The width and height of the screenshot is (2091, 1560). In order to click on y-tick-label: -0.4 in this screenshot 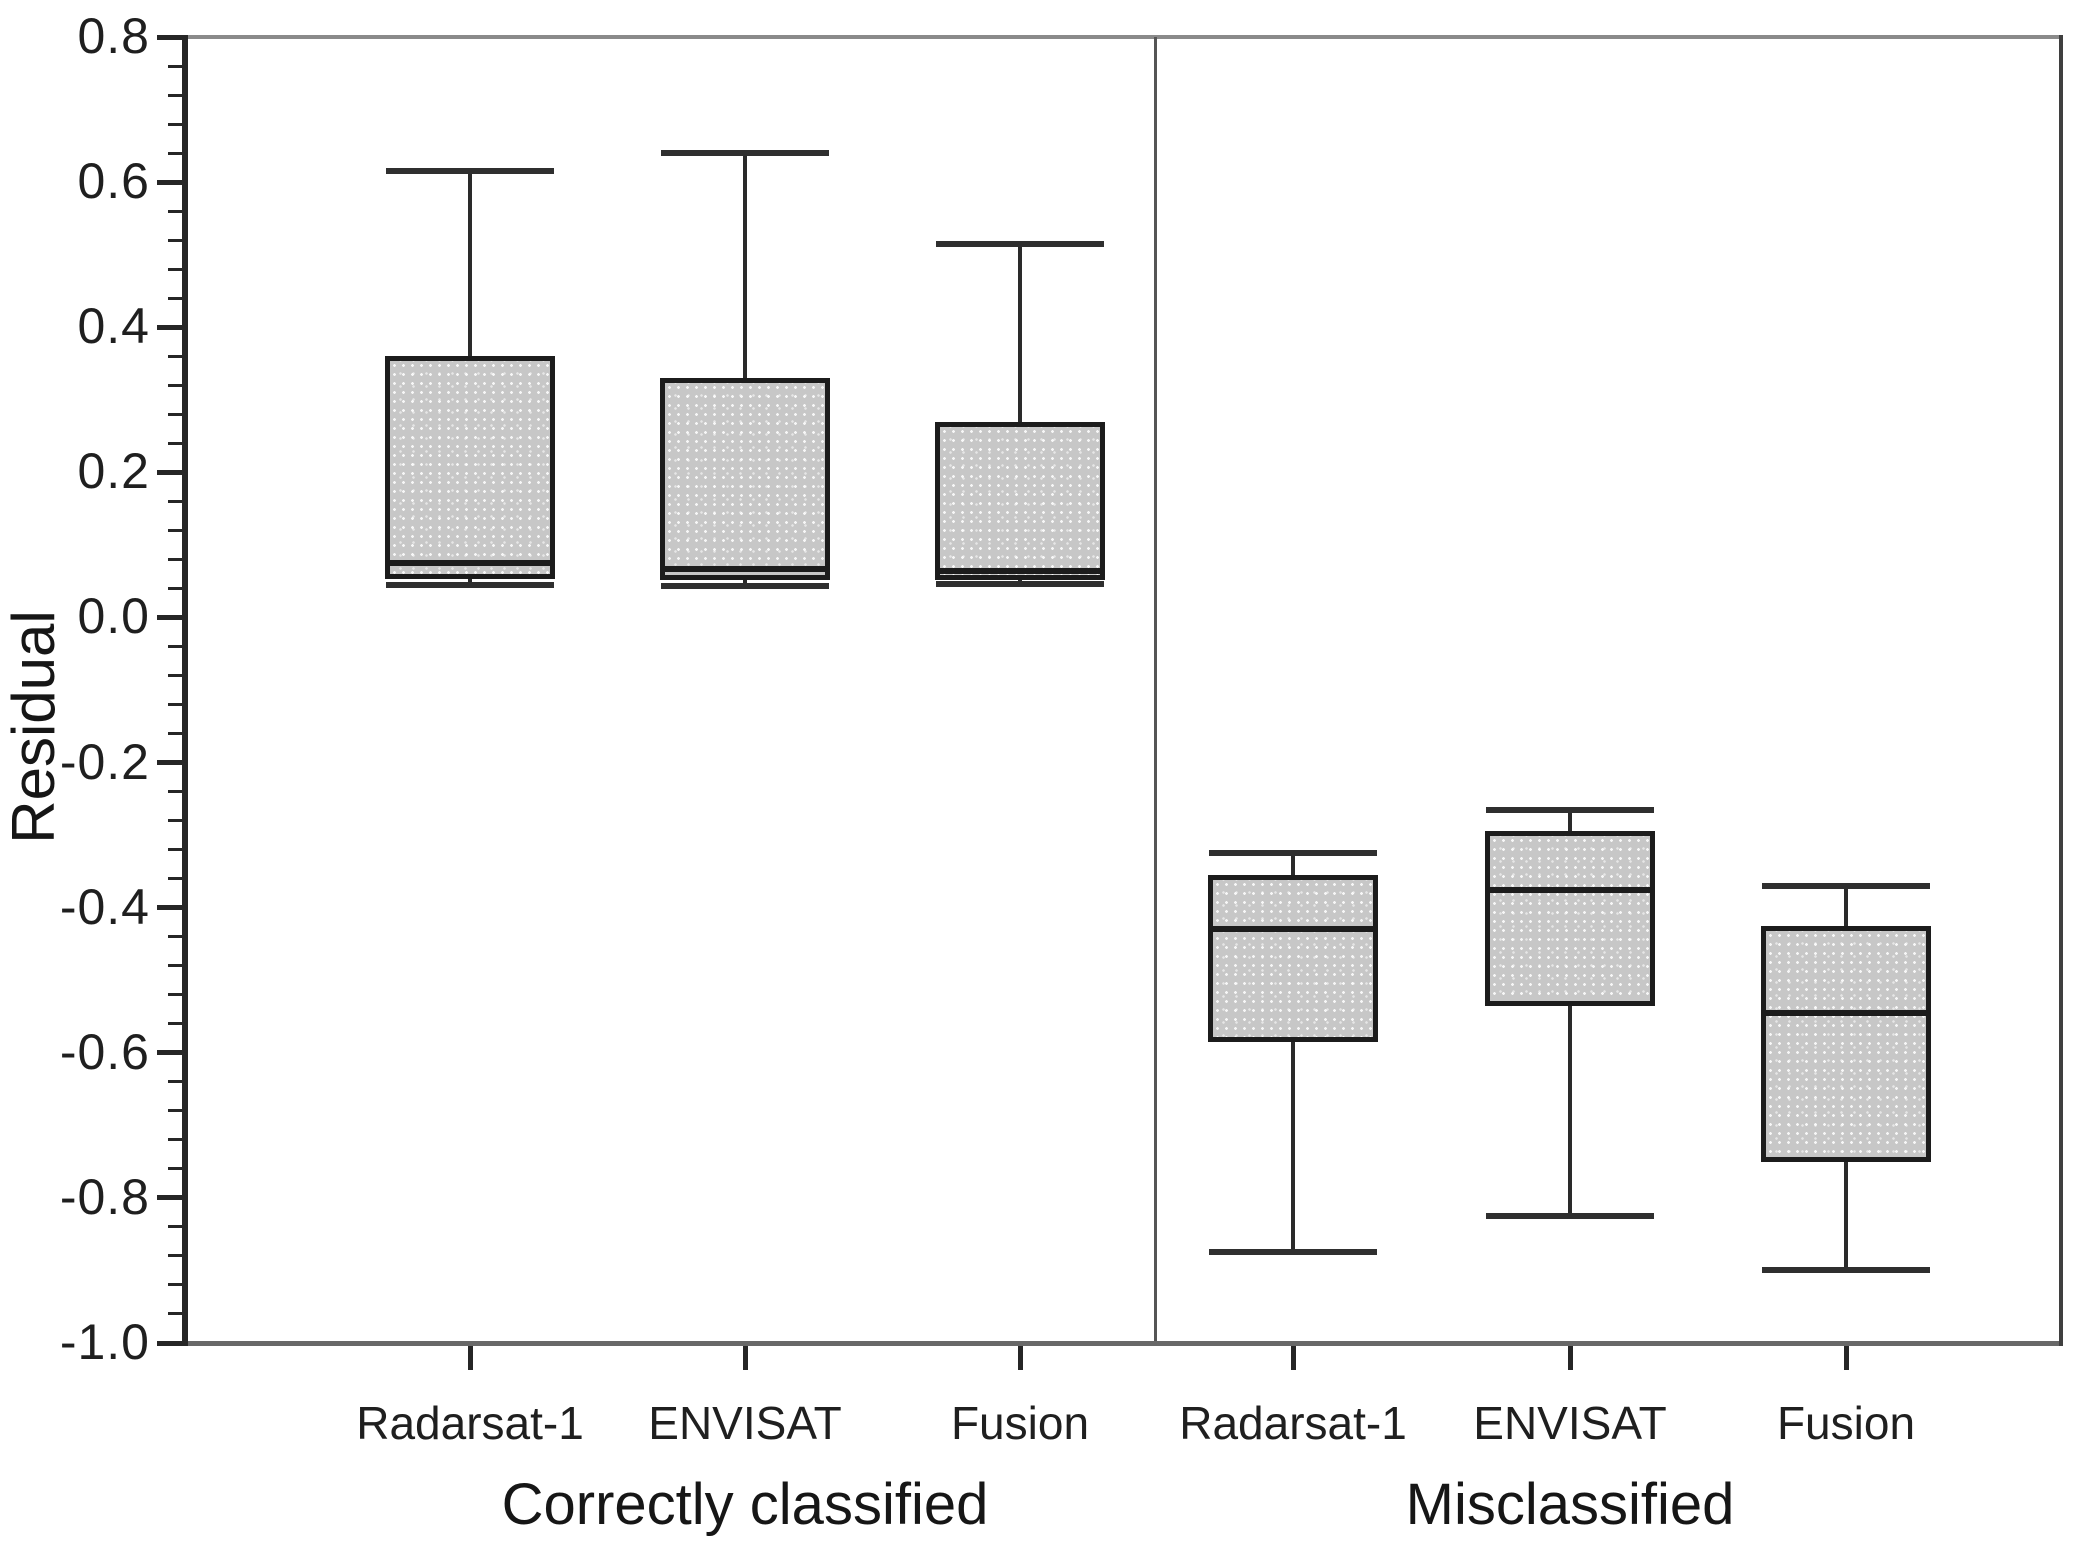, I will do `click(104, 906)`.